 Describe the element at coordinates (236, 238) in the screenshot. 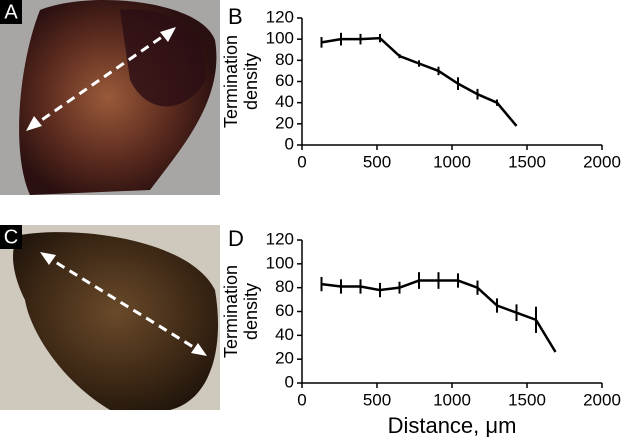

I see `panel-label: D` at that location.